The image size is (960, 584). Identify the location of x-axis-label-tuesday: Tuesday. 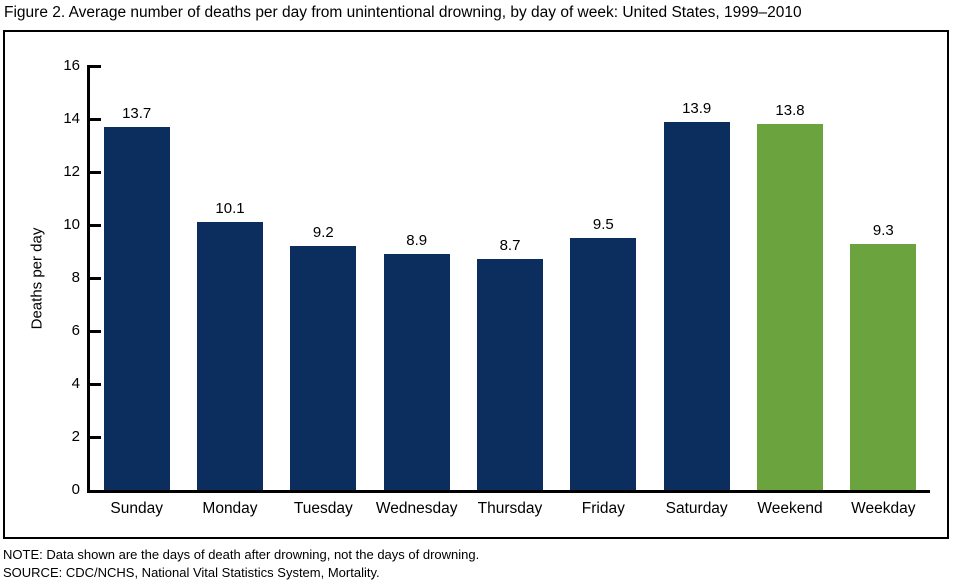
(323, 508).